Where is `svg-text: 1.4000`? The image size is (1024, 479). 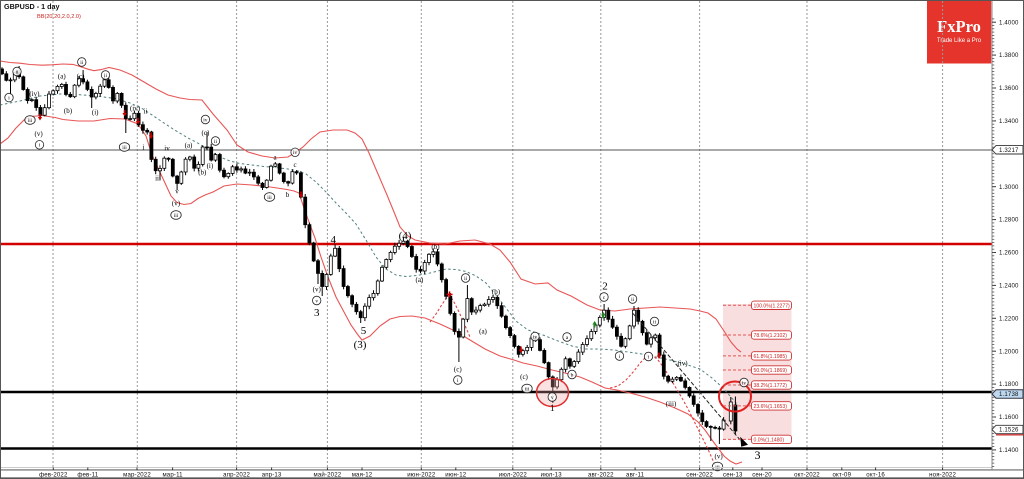 svg-text: 1.4000 is located at coordinates (1009, 22).